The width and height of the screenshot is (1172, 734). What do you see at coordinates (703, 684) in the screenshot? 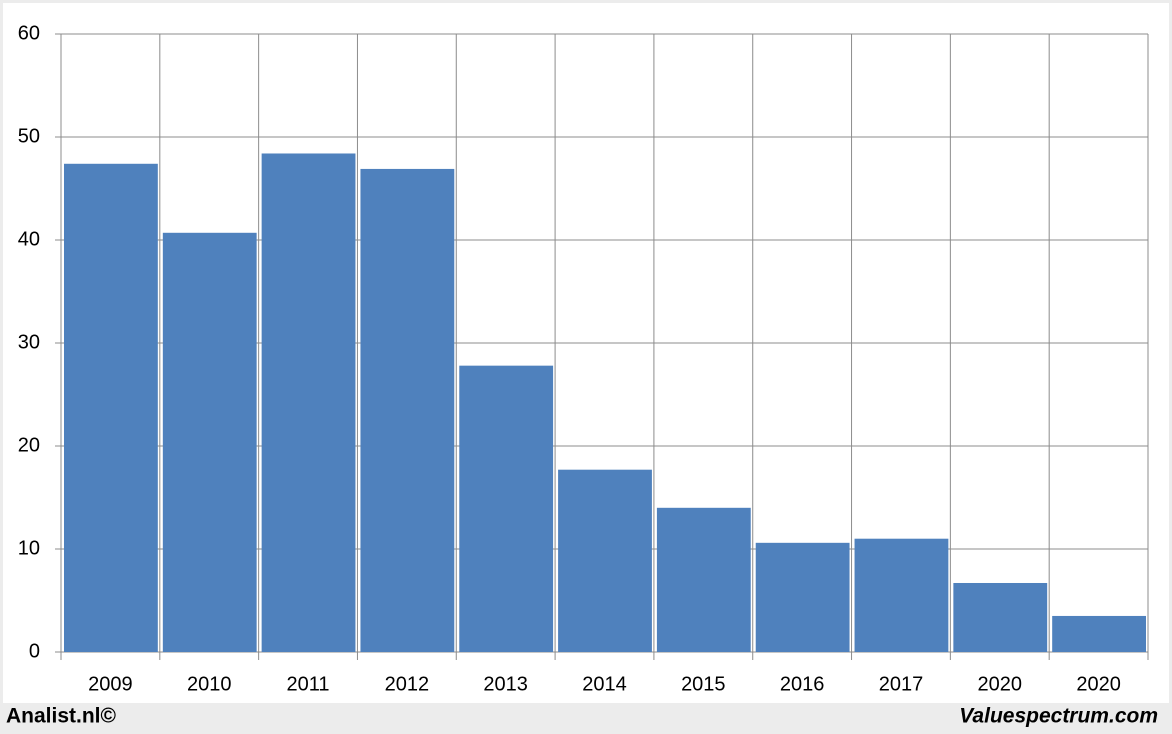
I see `x-tick-label: 2015` at bounding box center [703, 684].